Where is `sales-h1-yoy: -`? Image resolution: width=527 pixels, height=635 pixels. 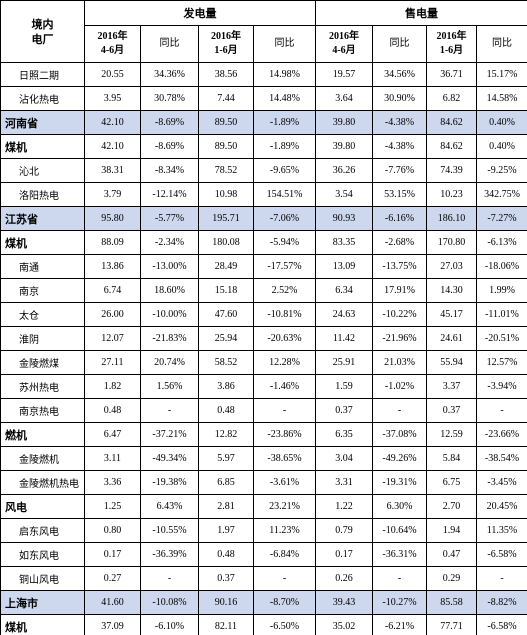
sales-h1-yoy: - is located at coordinates (501, 578).